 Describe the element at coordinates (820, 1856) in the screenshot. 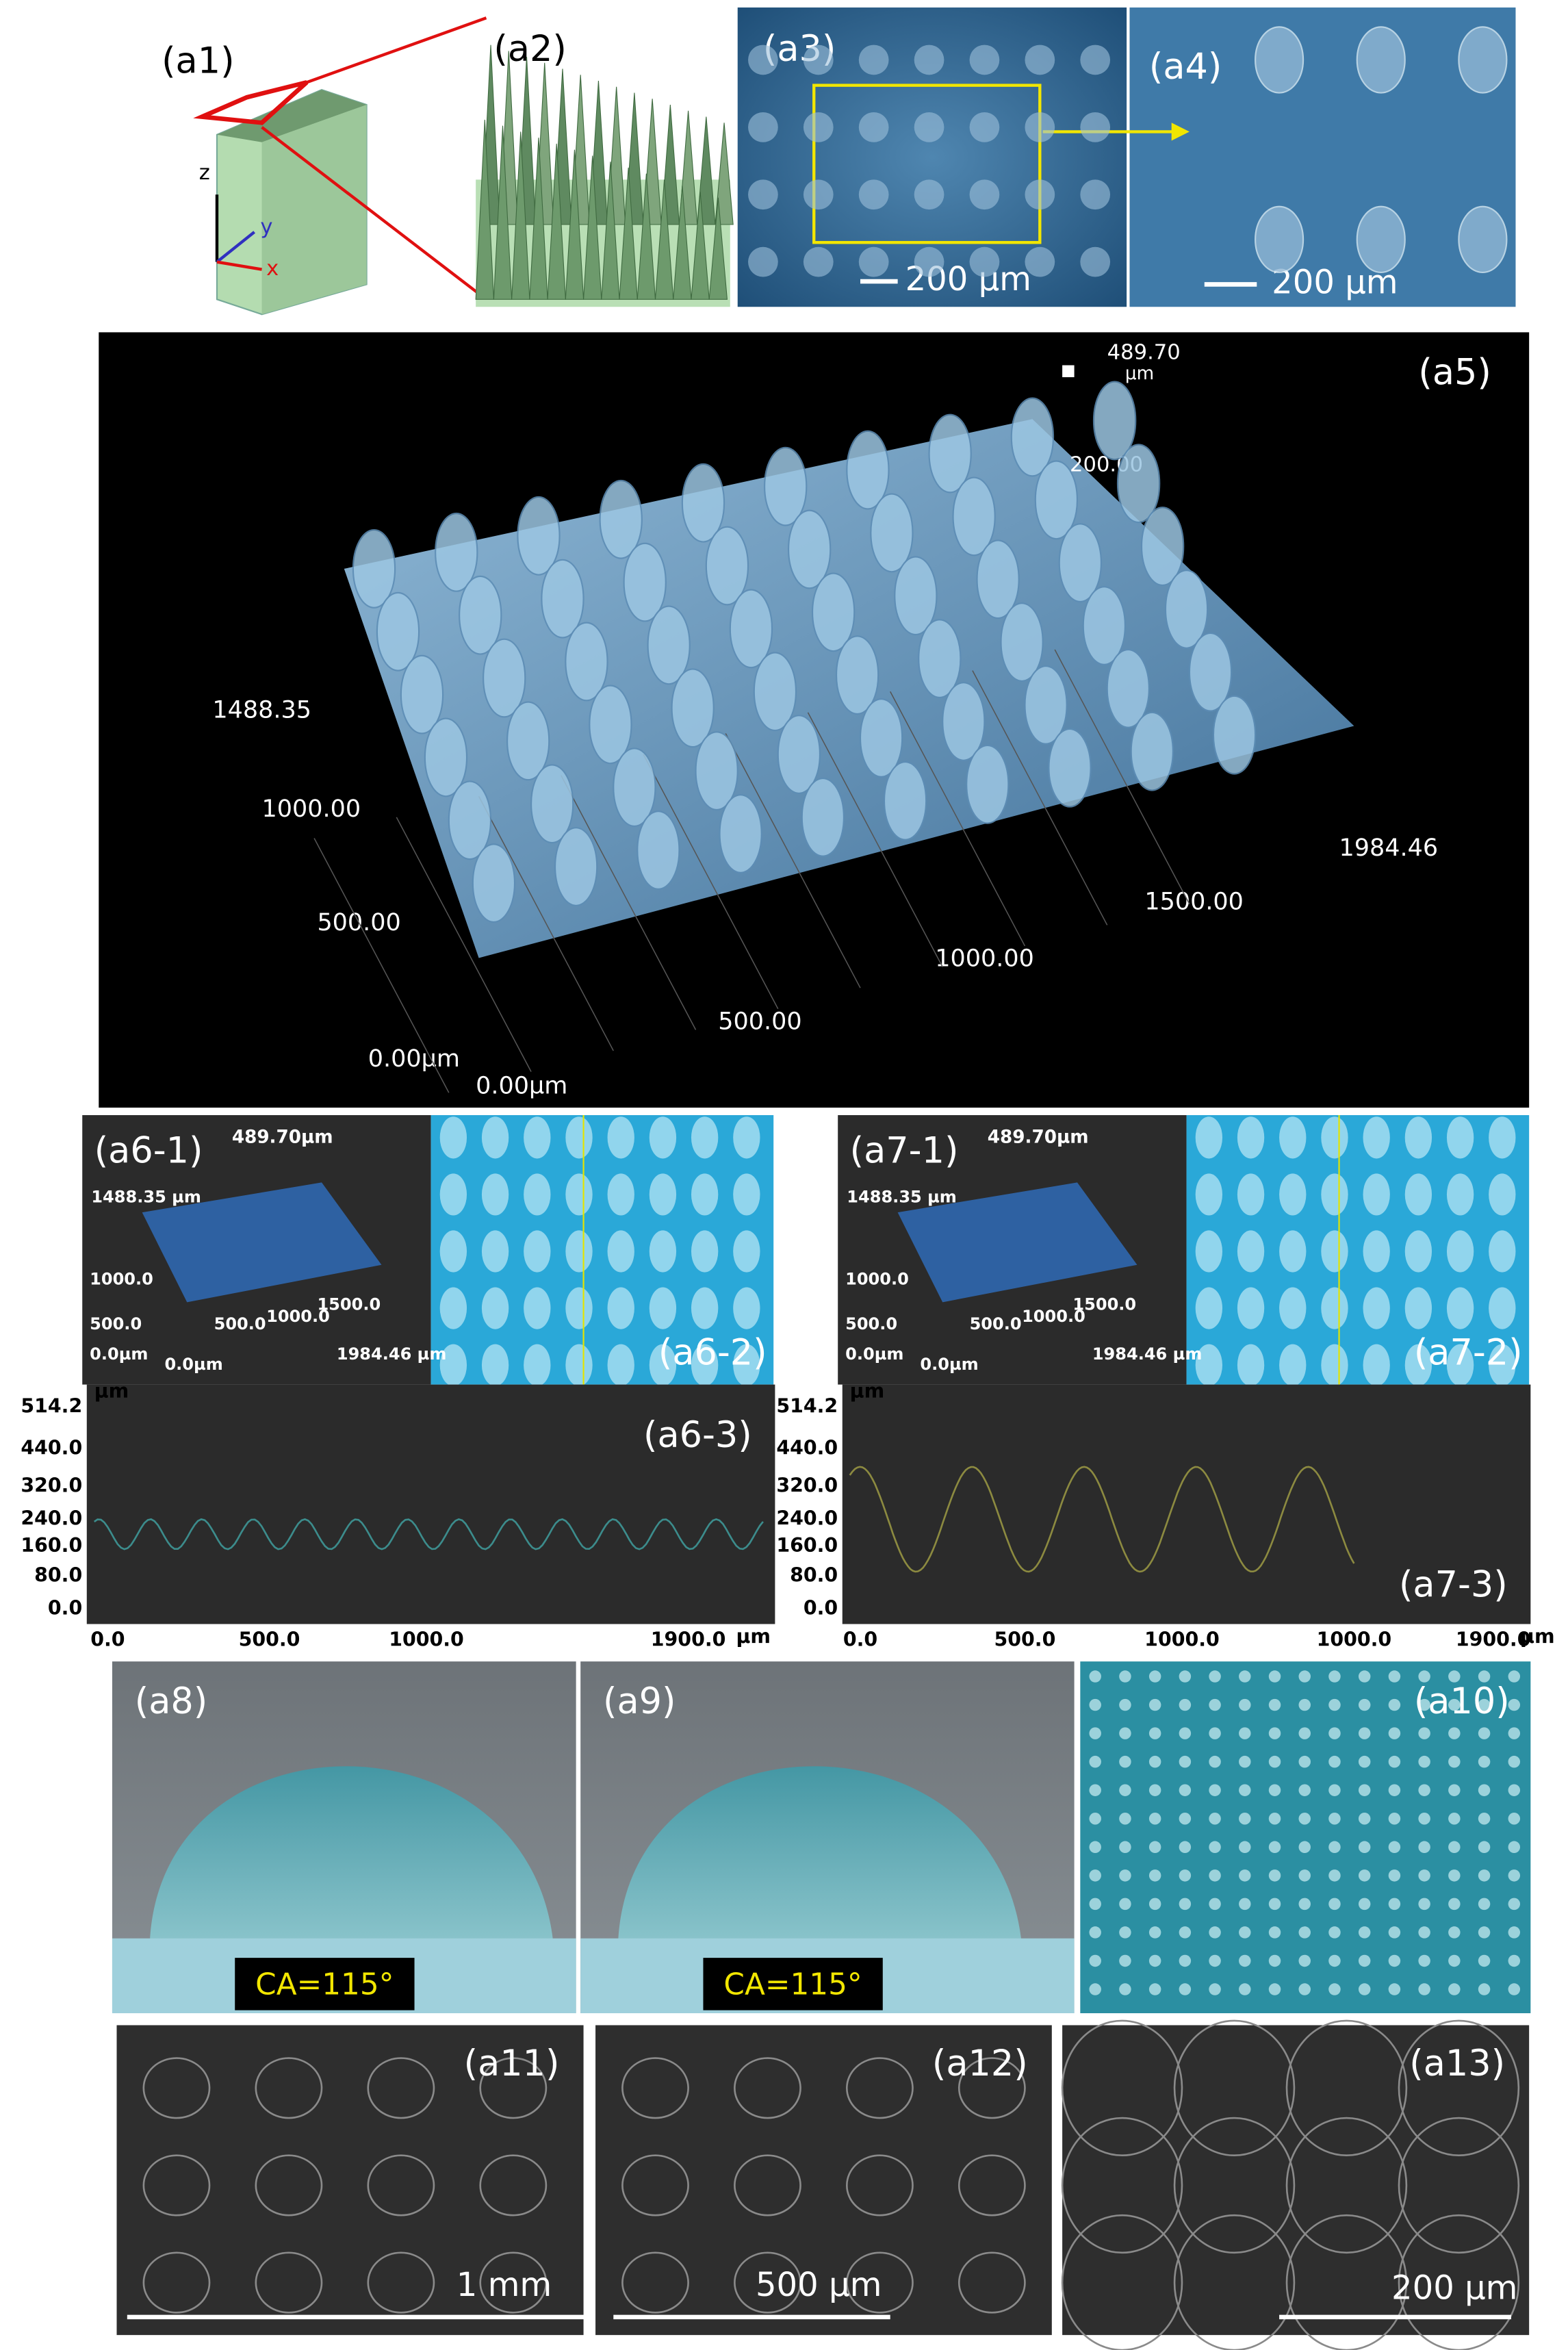

I see `droplet` at that location.